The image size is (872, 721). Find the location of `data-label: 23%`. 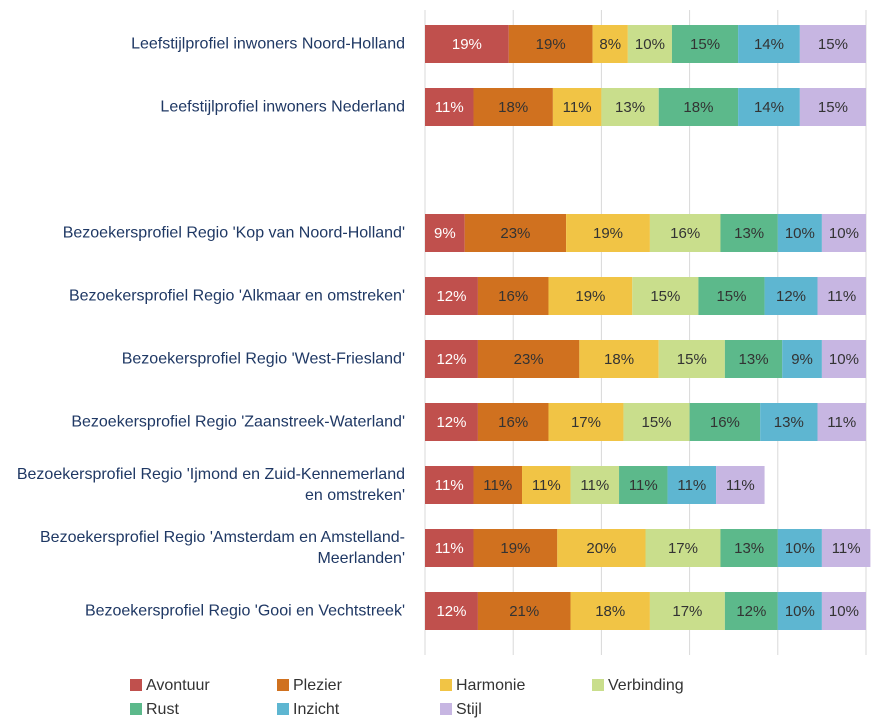

data-label: 23% is located at coordinates (529, 359).